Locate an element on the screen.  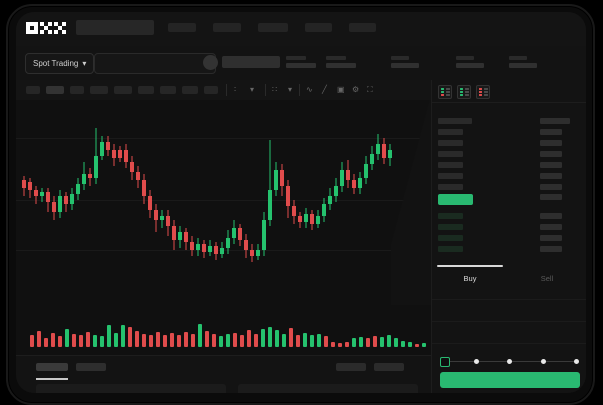
slider-handle is located at coordinates (445, 362).